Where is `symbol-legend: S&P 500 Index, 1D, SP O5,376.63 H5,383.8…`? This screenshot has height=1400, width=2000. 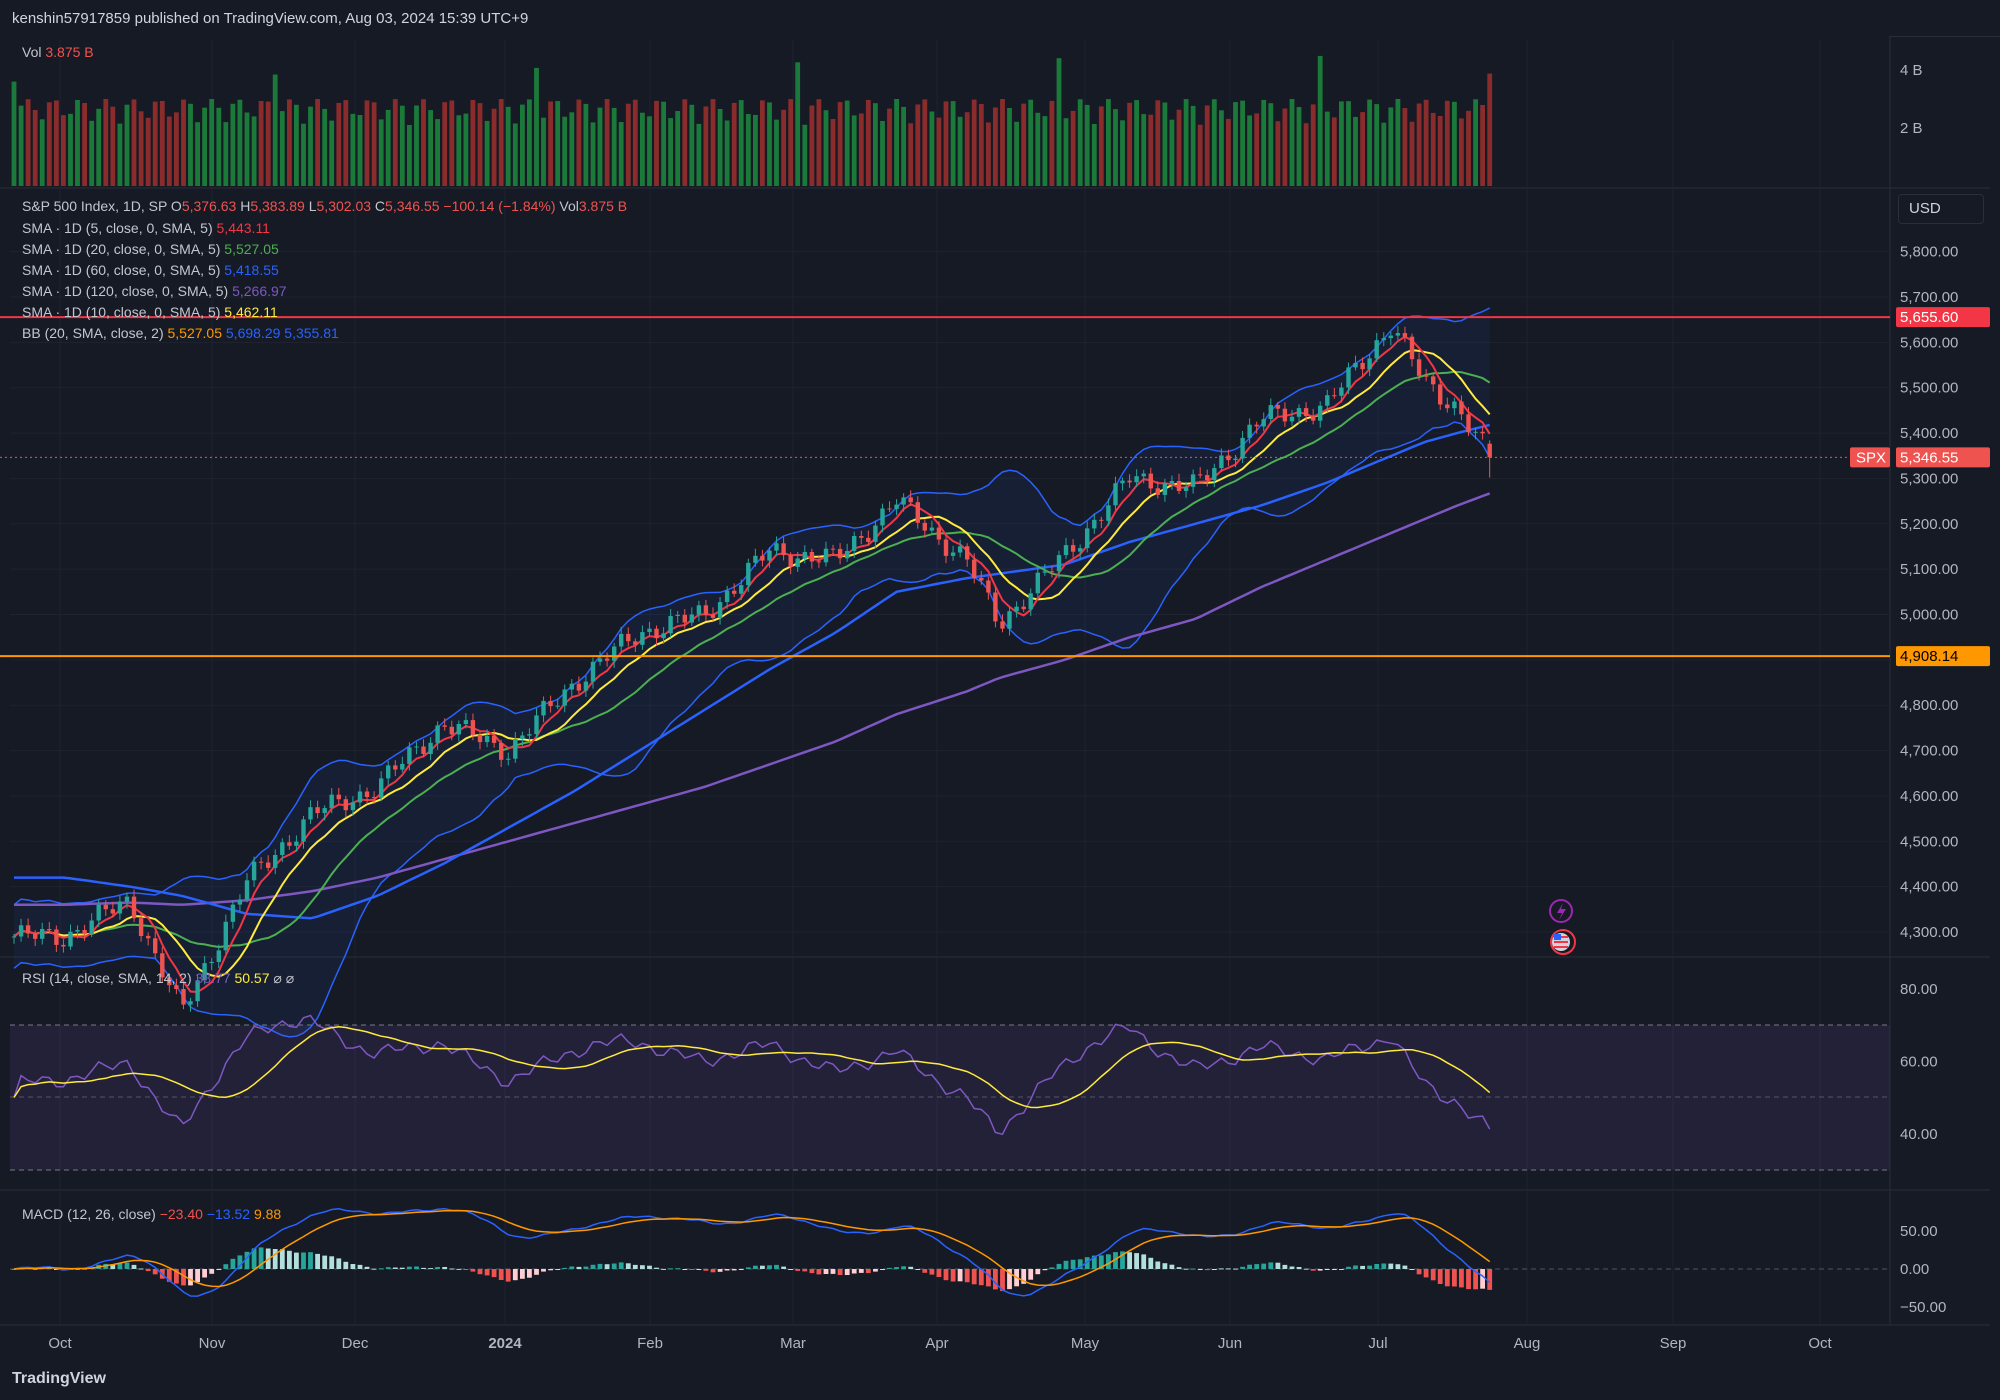
symbol-legend: S&P 500 Index, 1D, SP O5,376.63 H5,383.8… is located at coordinates (324, 206).